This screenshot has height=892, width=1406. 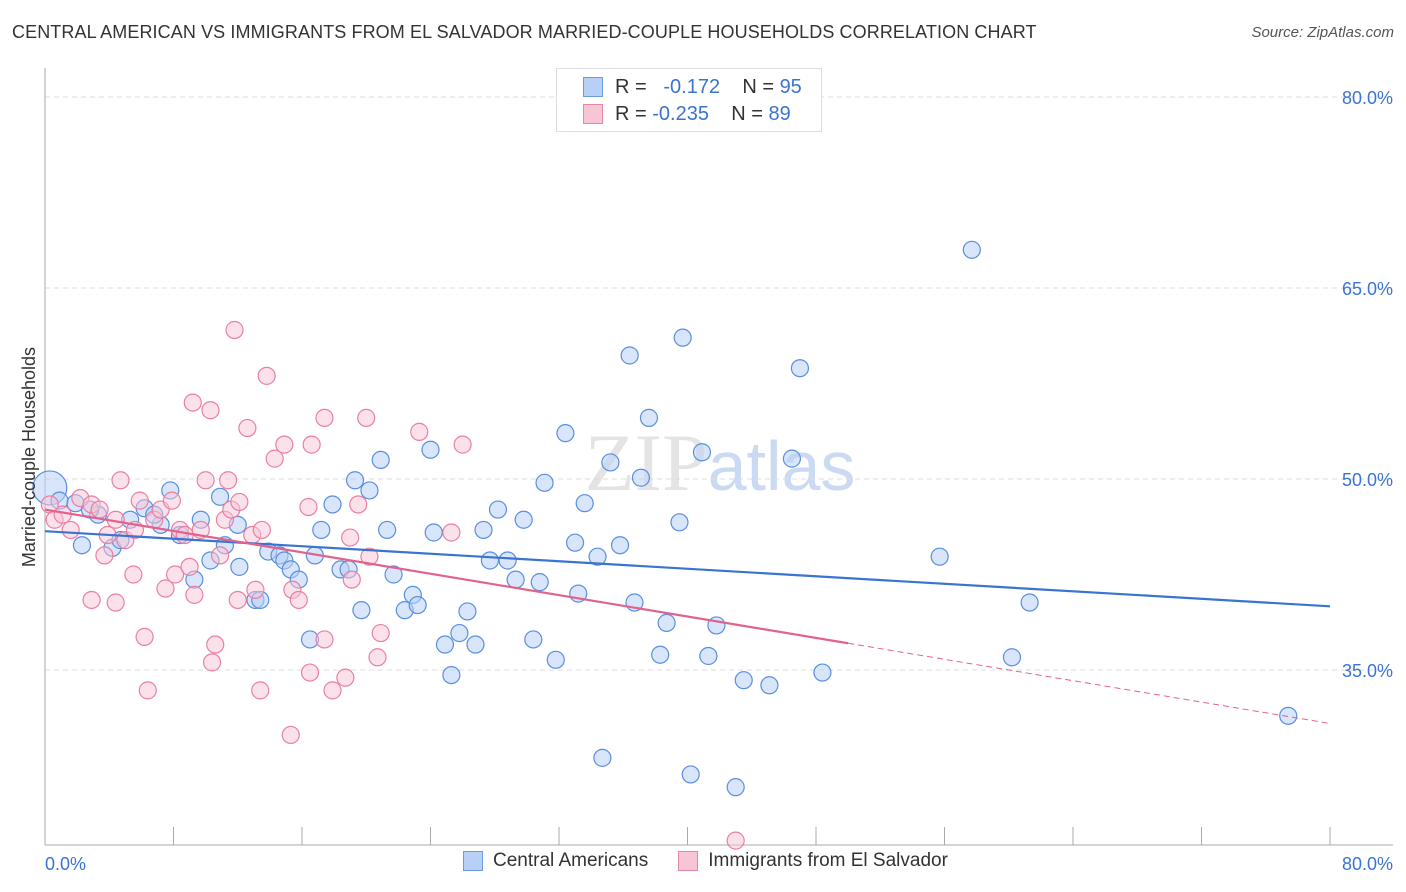 What do you see at coordinates (65, 864) in the screenshot?
I see `x-tick-label: 0.0%` at bounding box center [65, 864].